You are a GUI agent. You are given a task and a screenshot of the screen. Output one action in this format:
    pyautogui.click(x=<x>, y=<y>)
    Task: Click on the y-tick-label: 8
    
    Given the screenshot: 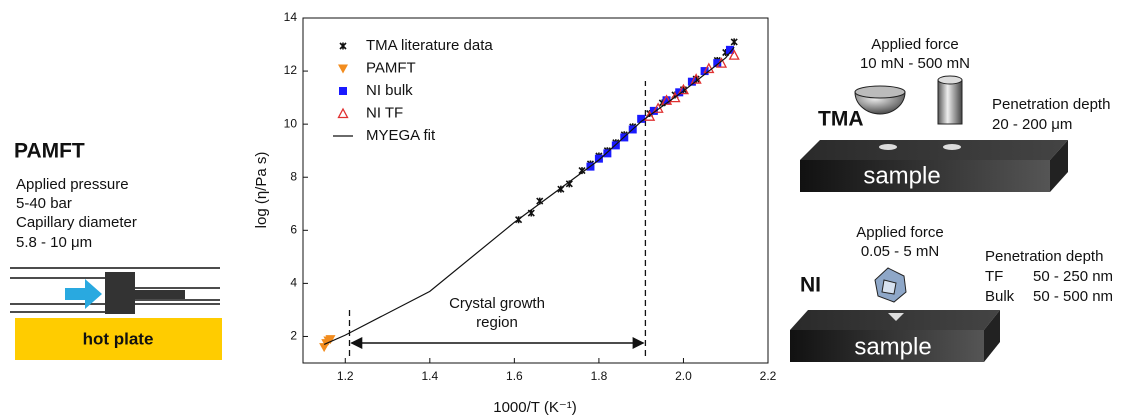 What is the action you would take?
    pyautogui.click(x=293, y=176)
    